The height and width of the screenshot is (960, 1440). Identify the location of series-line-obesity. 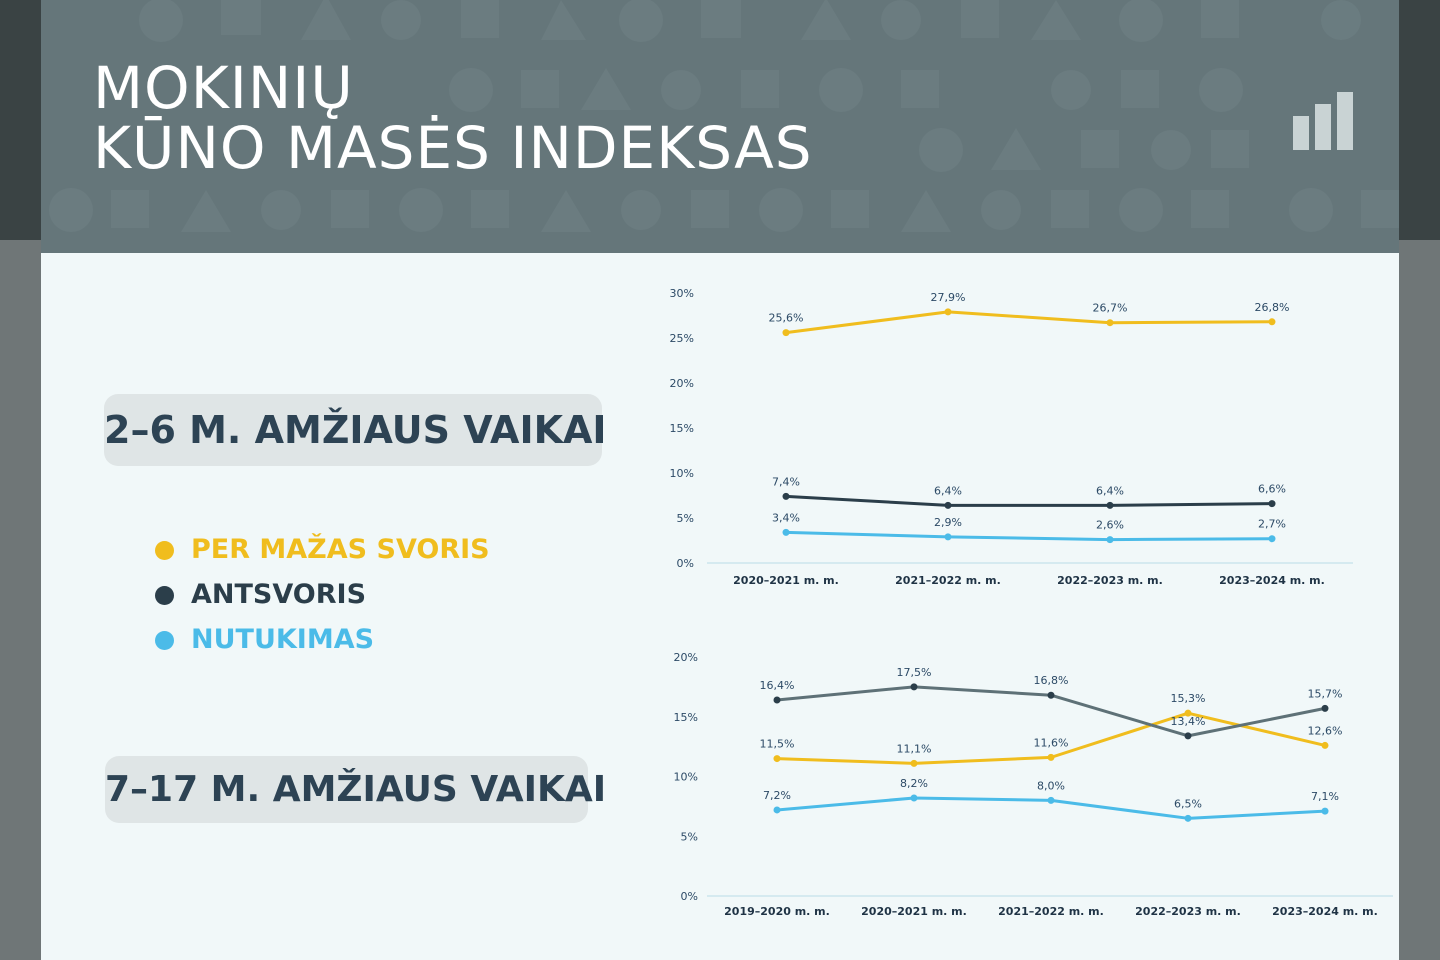
(1029, 536).